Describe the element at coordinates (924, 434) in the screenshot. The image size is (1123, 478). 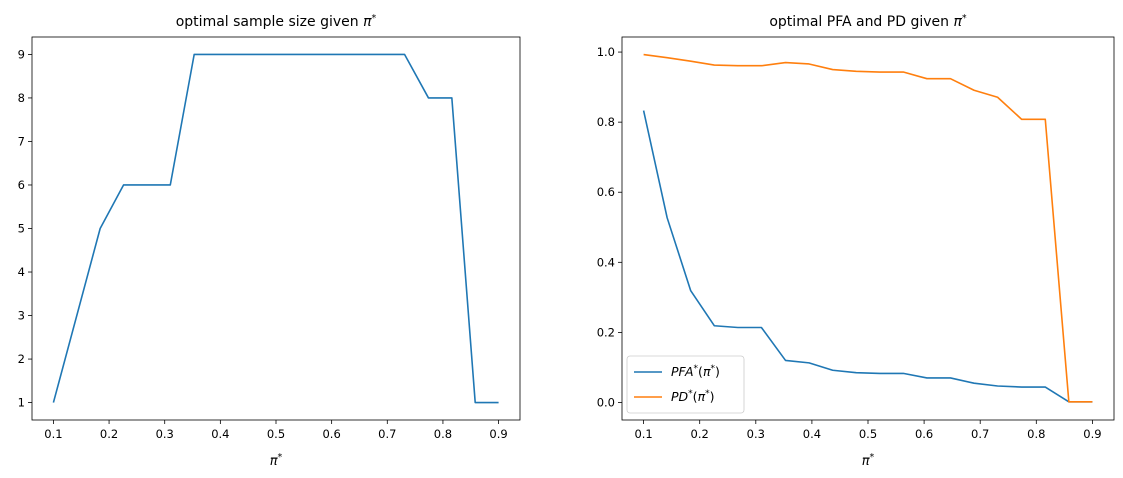
I see `chart-pfa-pd-xtick-label: 0.6` at that location.